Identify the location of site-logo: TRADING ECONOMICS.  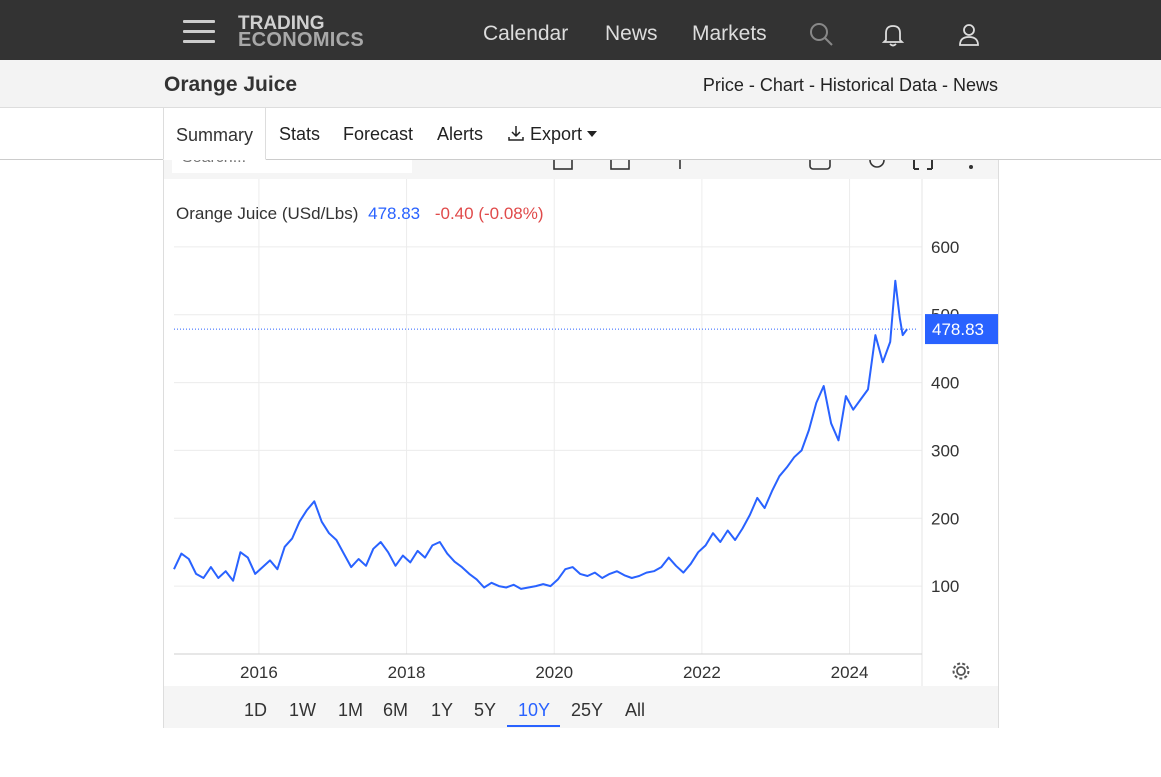
(301, 32).